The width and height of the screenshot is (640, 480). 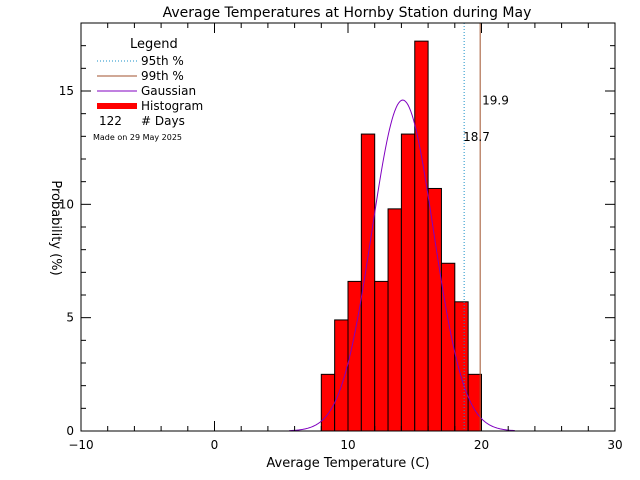 What do you see at coordinates (110, 121) in the screenshot?
I see `legend-days-count: 122` at bounding box center [110, 121].